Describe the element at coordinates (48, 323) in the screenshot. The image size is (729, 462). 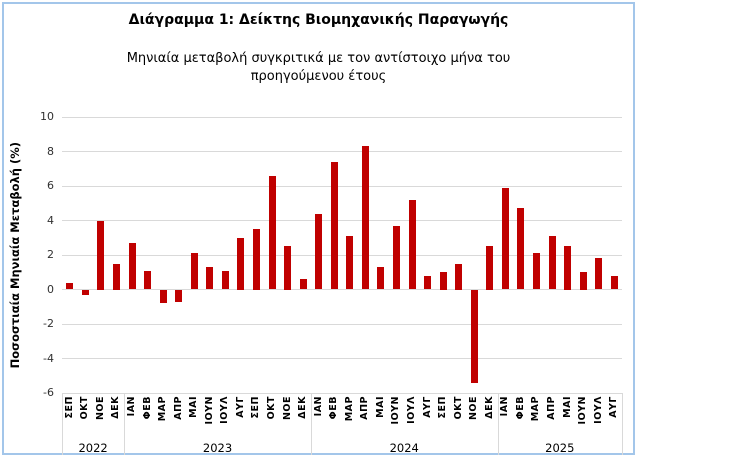
I see `y-tick-label: -2` at that location.